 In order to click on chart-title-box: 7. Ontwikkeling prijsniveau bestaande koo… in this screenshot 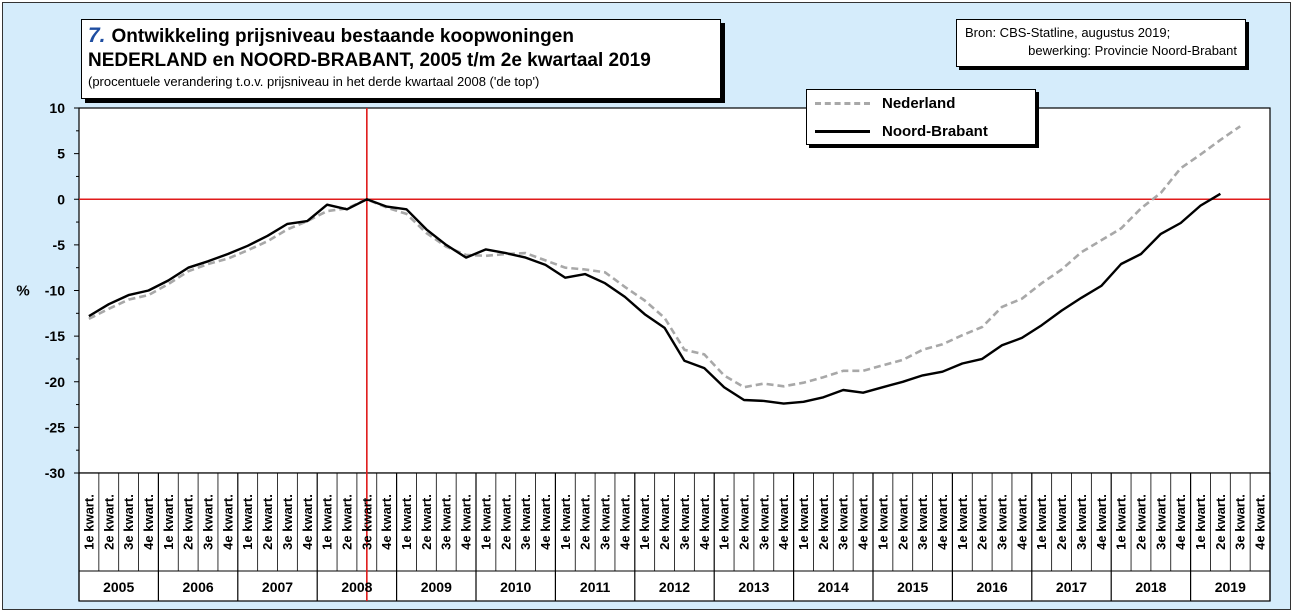, I will do `click(401, 59)`.